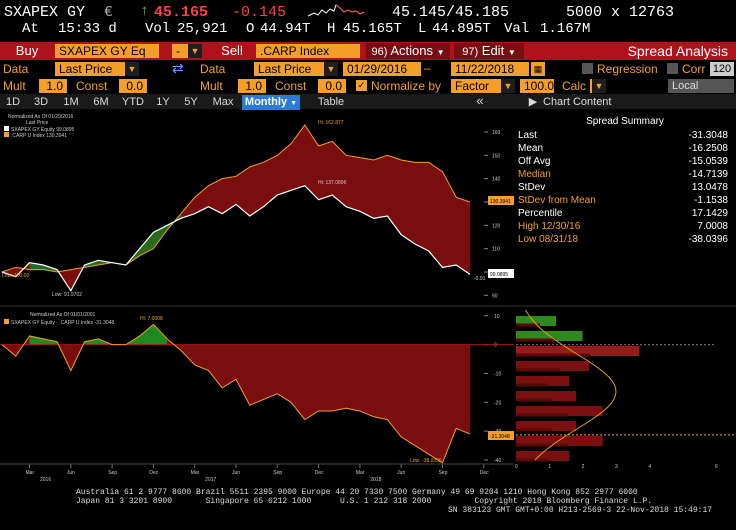 This screenshot has height=530, width=736. I want to click on frequency-select: Monthly ▼, so click(271, 103).